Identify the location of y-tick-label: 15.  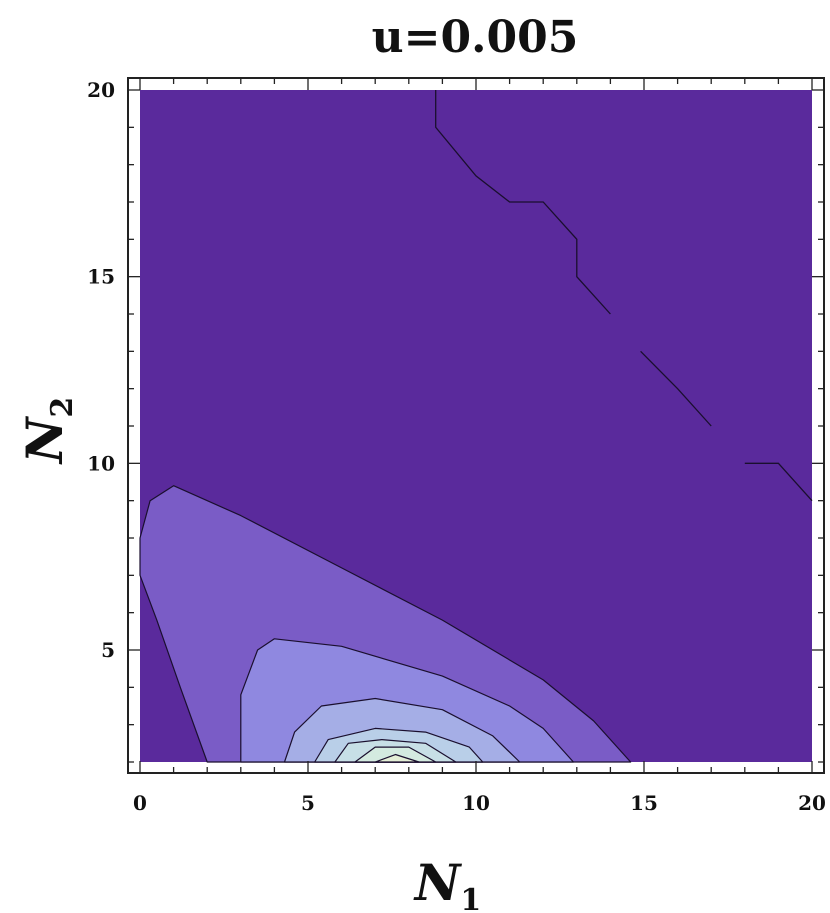
(101, 277).